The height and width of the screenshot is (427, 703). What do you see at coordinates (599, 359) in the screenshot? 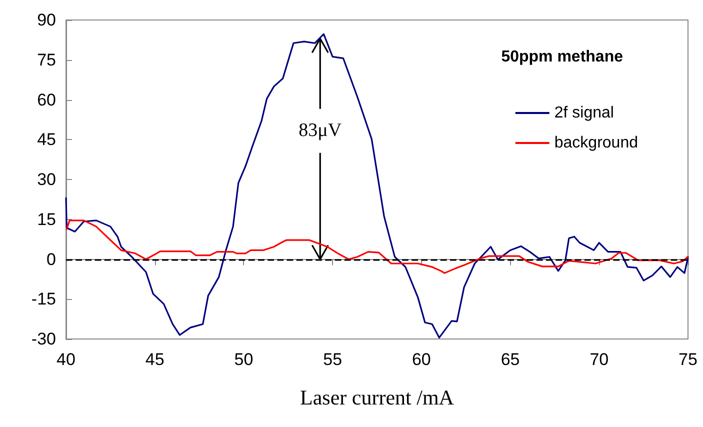
I see `x-tick-label: 70` at bounding box center [599, 359].